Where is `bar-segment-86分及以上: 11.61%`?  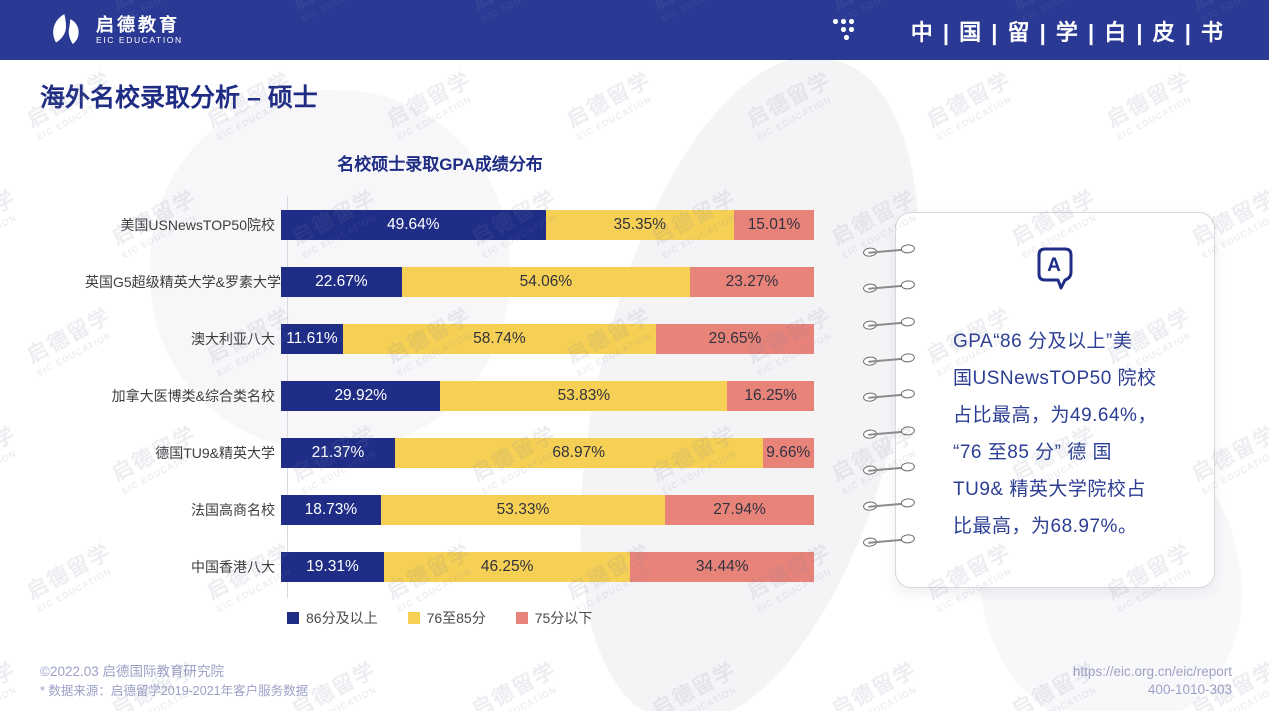 bar-segment-86分及以上: 11.61% is located at coordinates (312, 338).